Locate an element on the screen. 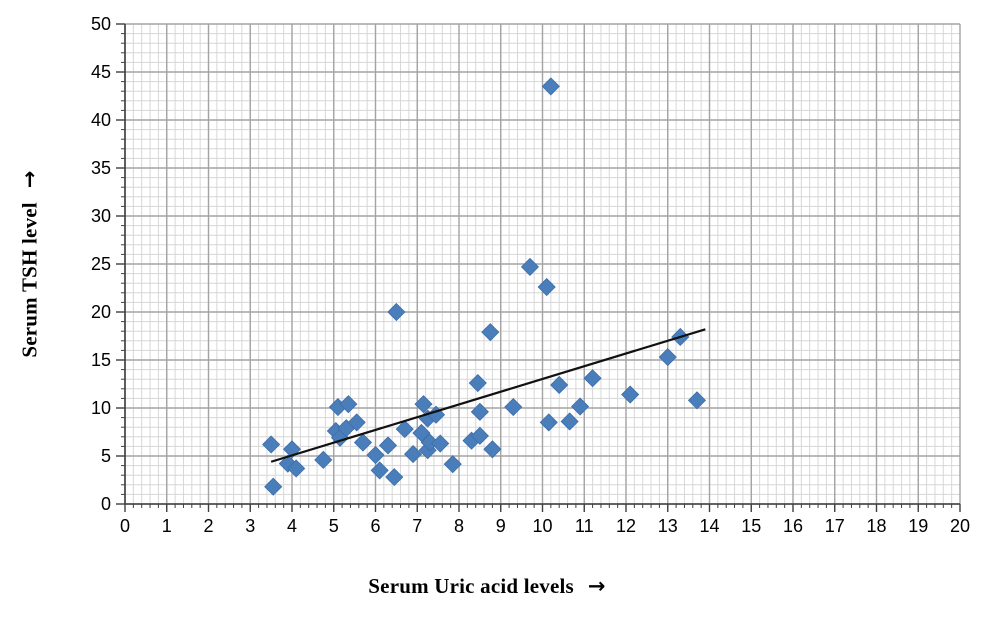 This screenshot has width=986, height=631. y-tick-label: 25 is located at coordinates (101, 264).